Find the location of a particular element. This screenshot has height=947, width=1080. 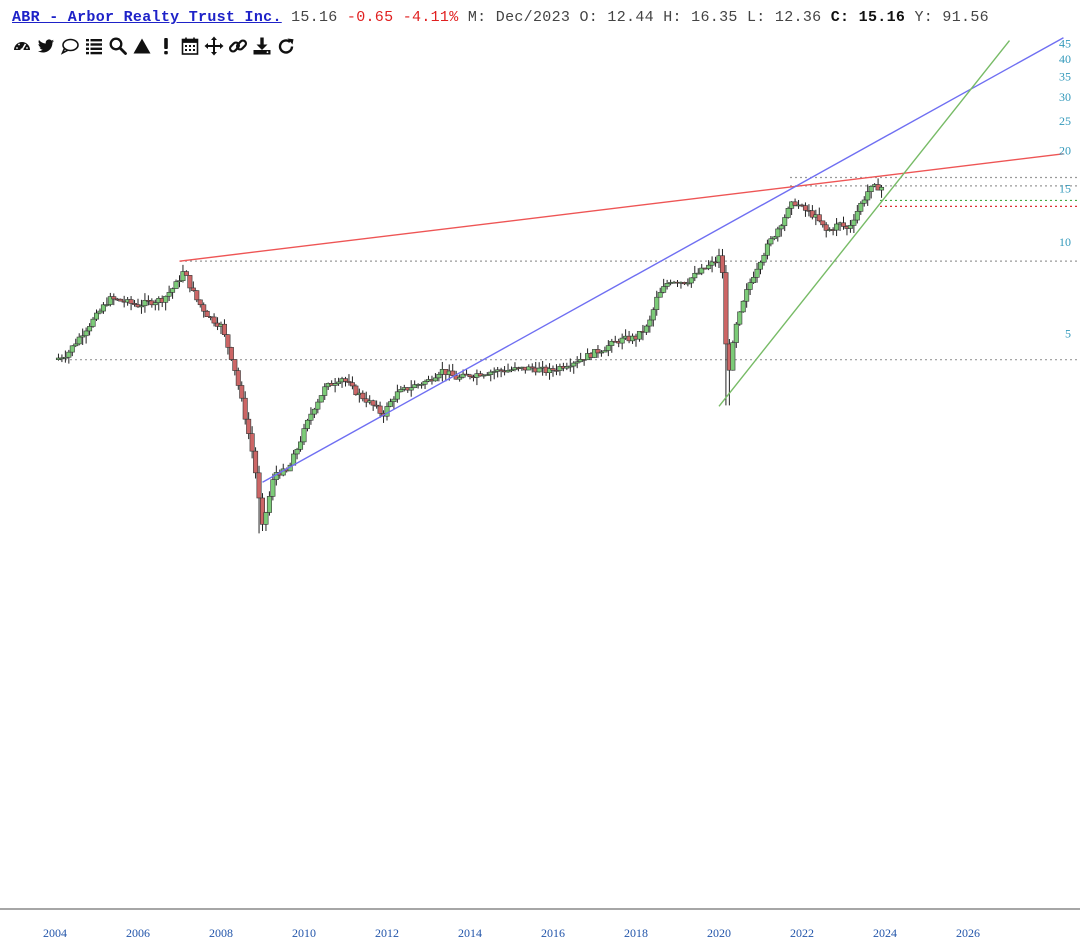

high-value: 16.35 is located at coordinates (714, 17).